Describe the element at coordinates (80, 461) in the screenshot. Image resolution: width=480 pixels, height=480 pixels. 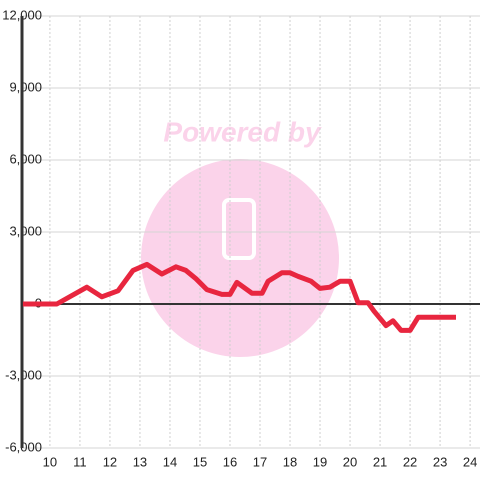
I see `x-tick-label: 11` at that location.